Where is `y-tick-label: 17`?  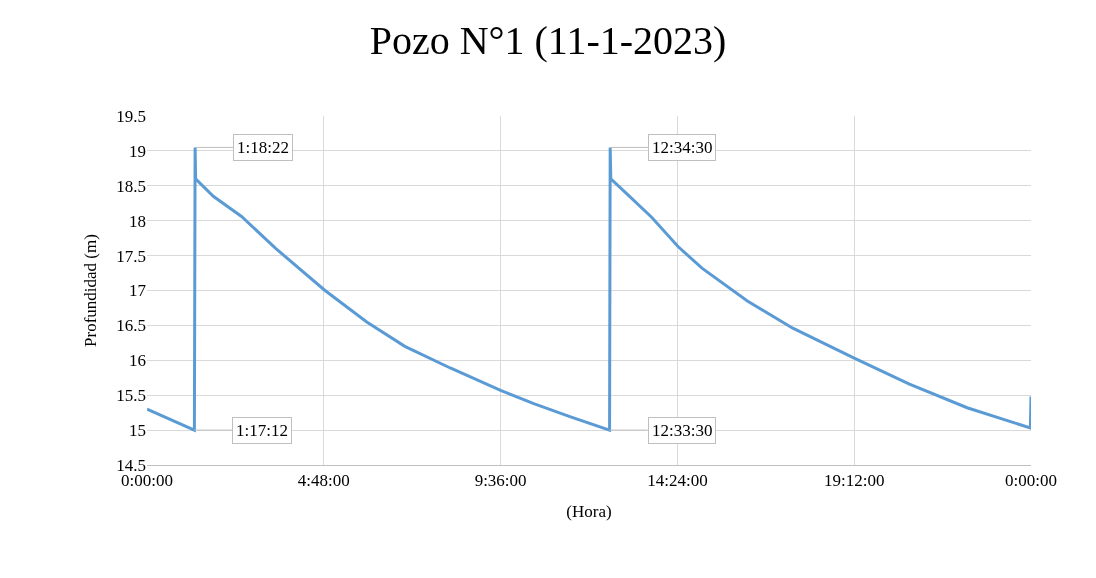
y-tick-label: 17 is located at coordinates (138, 291).